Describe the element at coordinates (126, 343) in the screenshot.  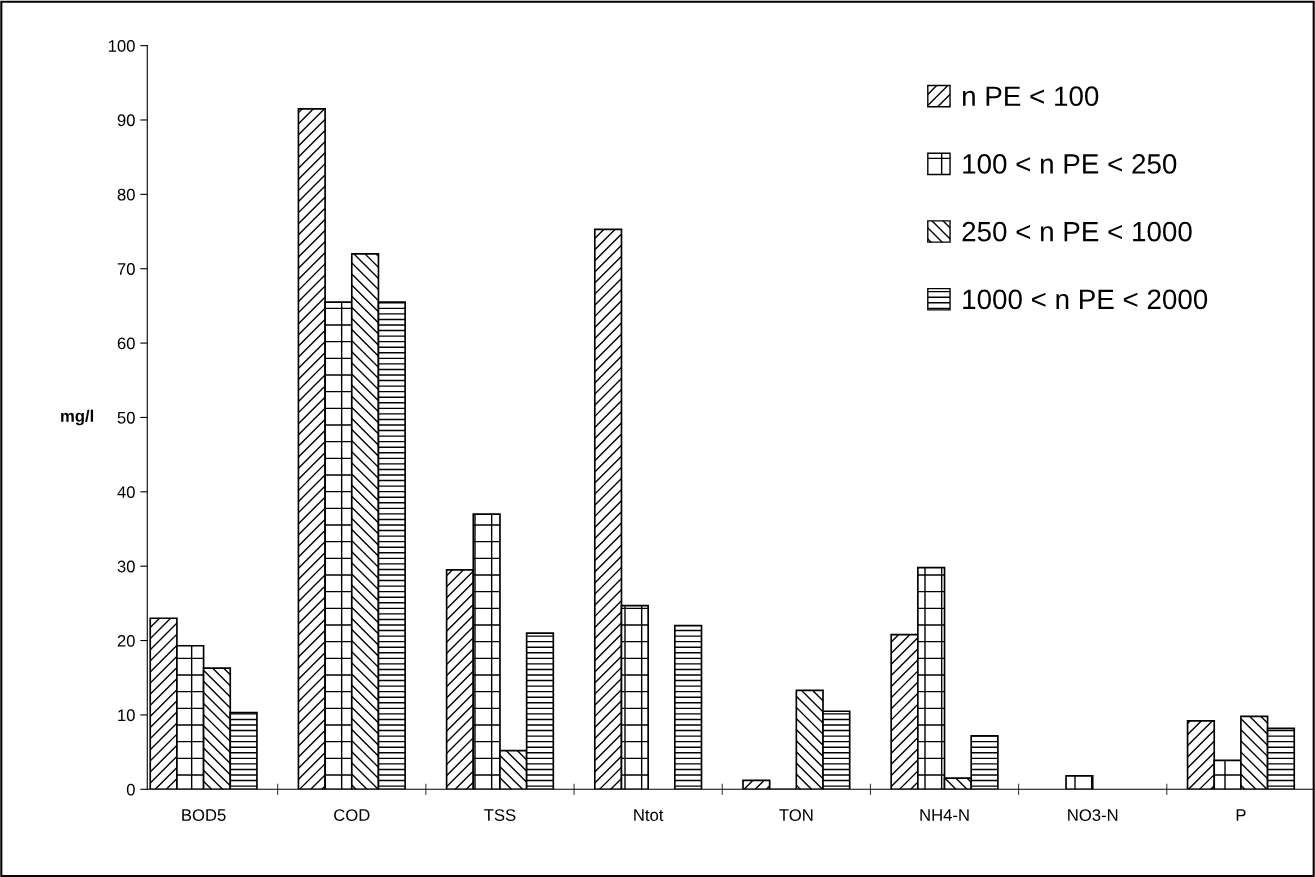
I see `y-tick-label: 60` at that location.